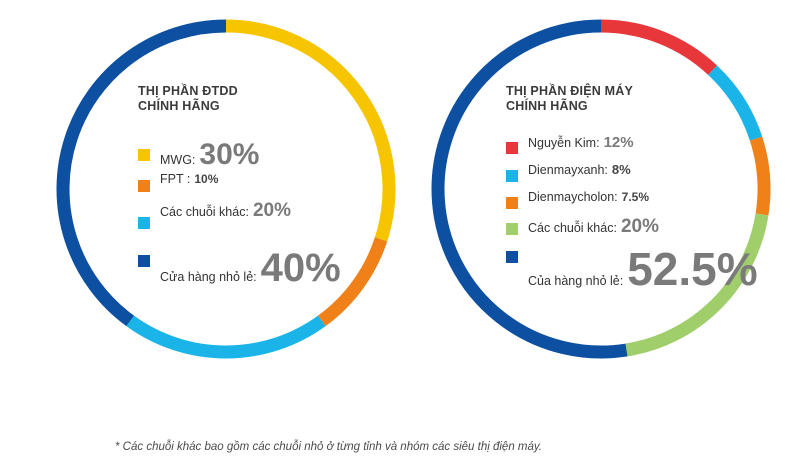  What do you see at coordinates (632, 176) in the screenshot?
I see `legend-item-dienmayxanh: Dienmayxanh: 8%` at bounding box center [632, 176].